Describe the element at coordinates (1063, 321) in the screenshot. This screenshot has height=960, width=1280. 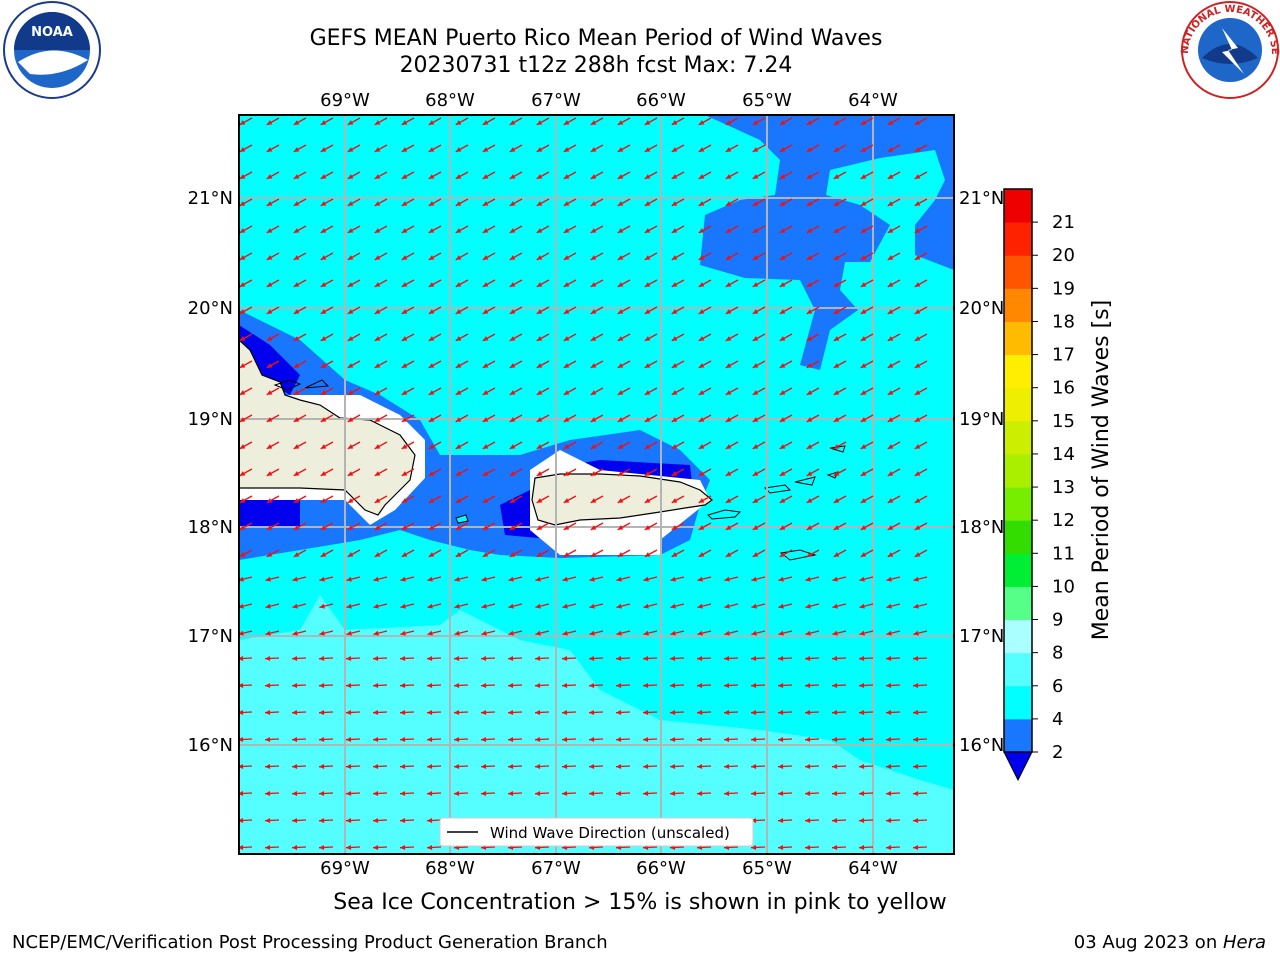
I see `colorbar-tick-label: 18` at that location.